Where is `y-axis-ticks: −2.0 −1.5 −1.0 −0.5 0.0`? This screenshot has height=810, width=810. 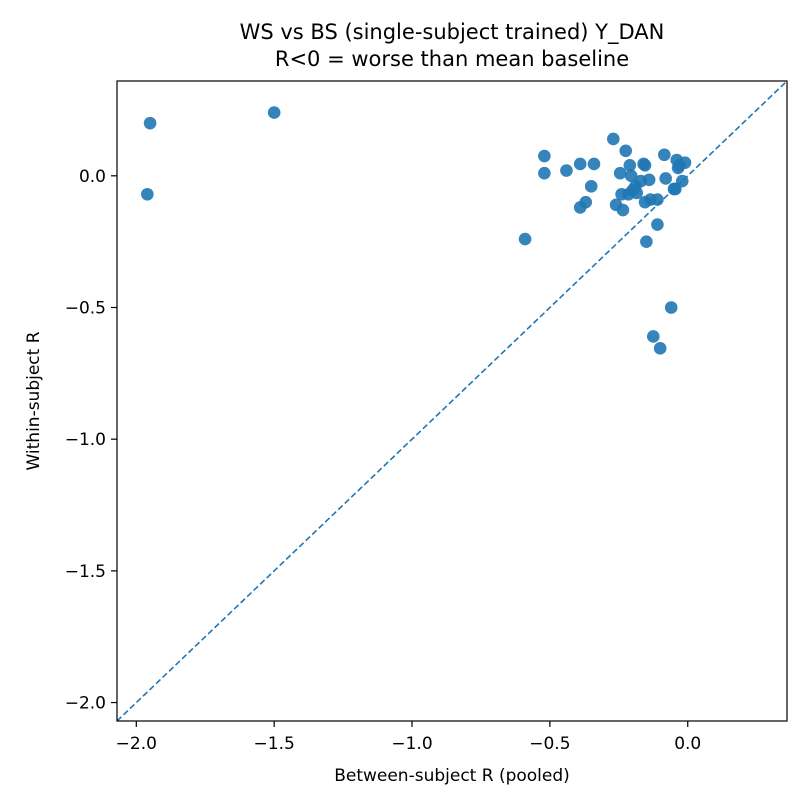
y-axis-ticks: −2.0 −1.5 −1.0 −0.5 0.0 is located at coordinates (91, 440).